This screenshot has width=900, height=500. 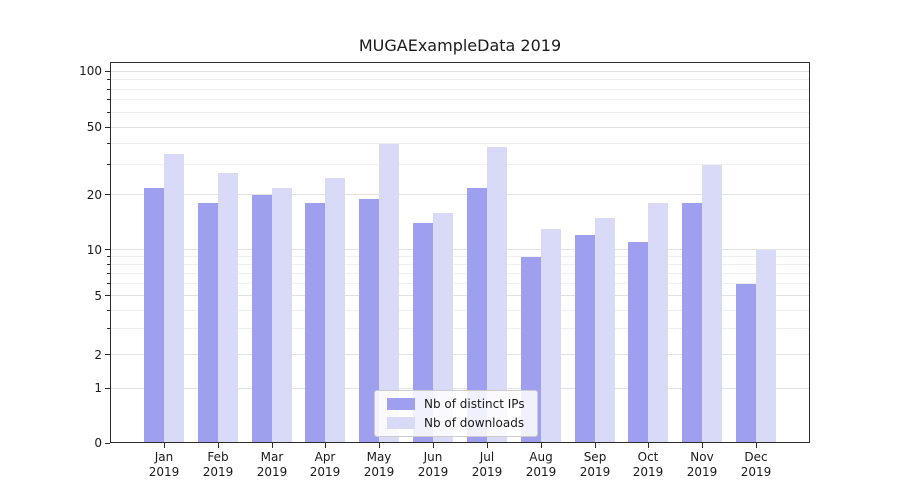 I want to click on legend-item-distinct-ips: Nb of distinct IPs, so click(x=456, y=404).